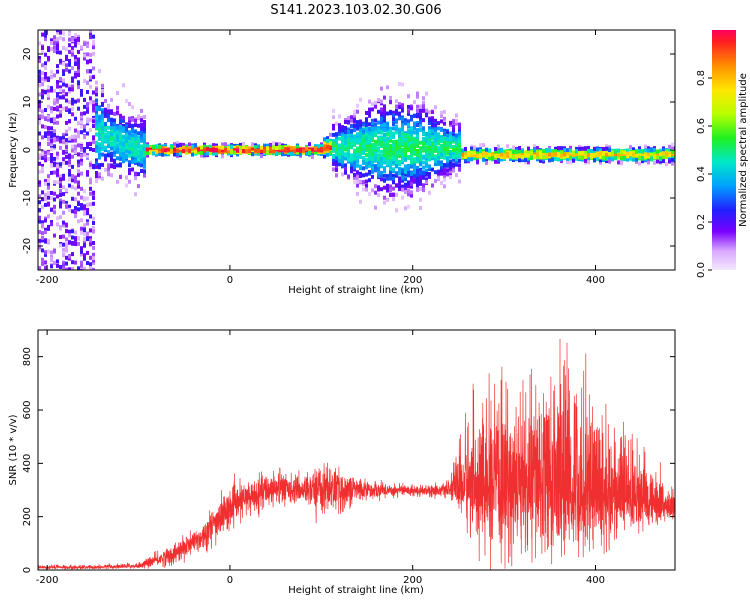 The image size is (750, 600). I want to click on snr-x-tick-label: 200, so click(412, 580).